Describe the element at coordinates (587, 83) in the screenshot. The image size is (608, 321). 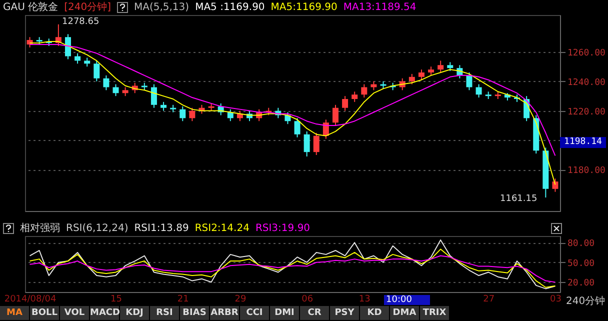
I see `y-tick-label: 1240.00` at that location.